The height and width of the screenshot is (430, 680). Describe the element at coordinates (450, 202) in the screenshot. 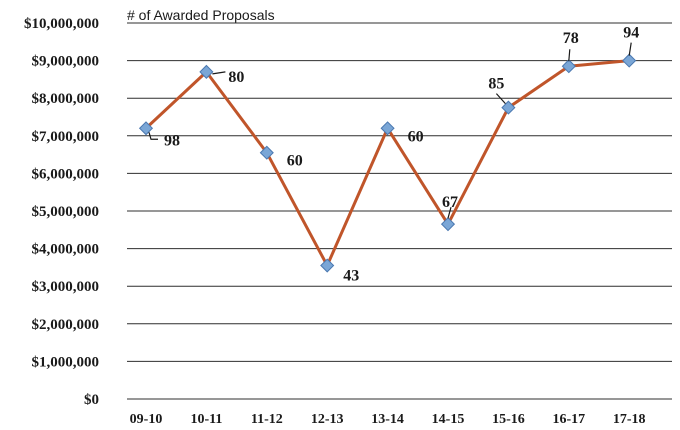

I see `data-label: 67` at that location.